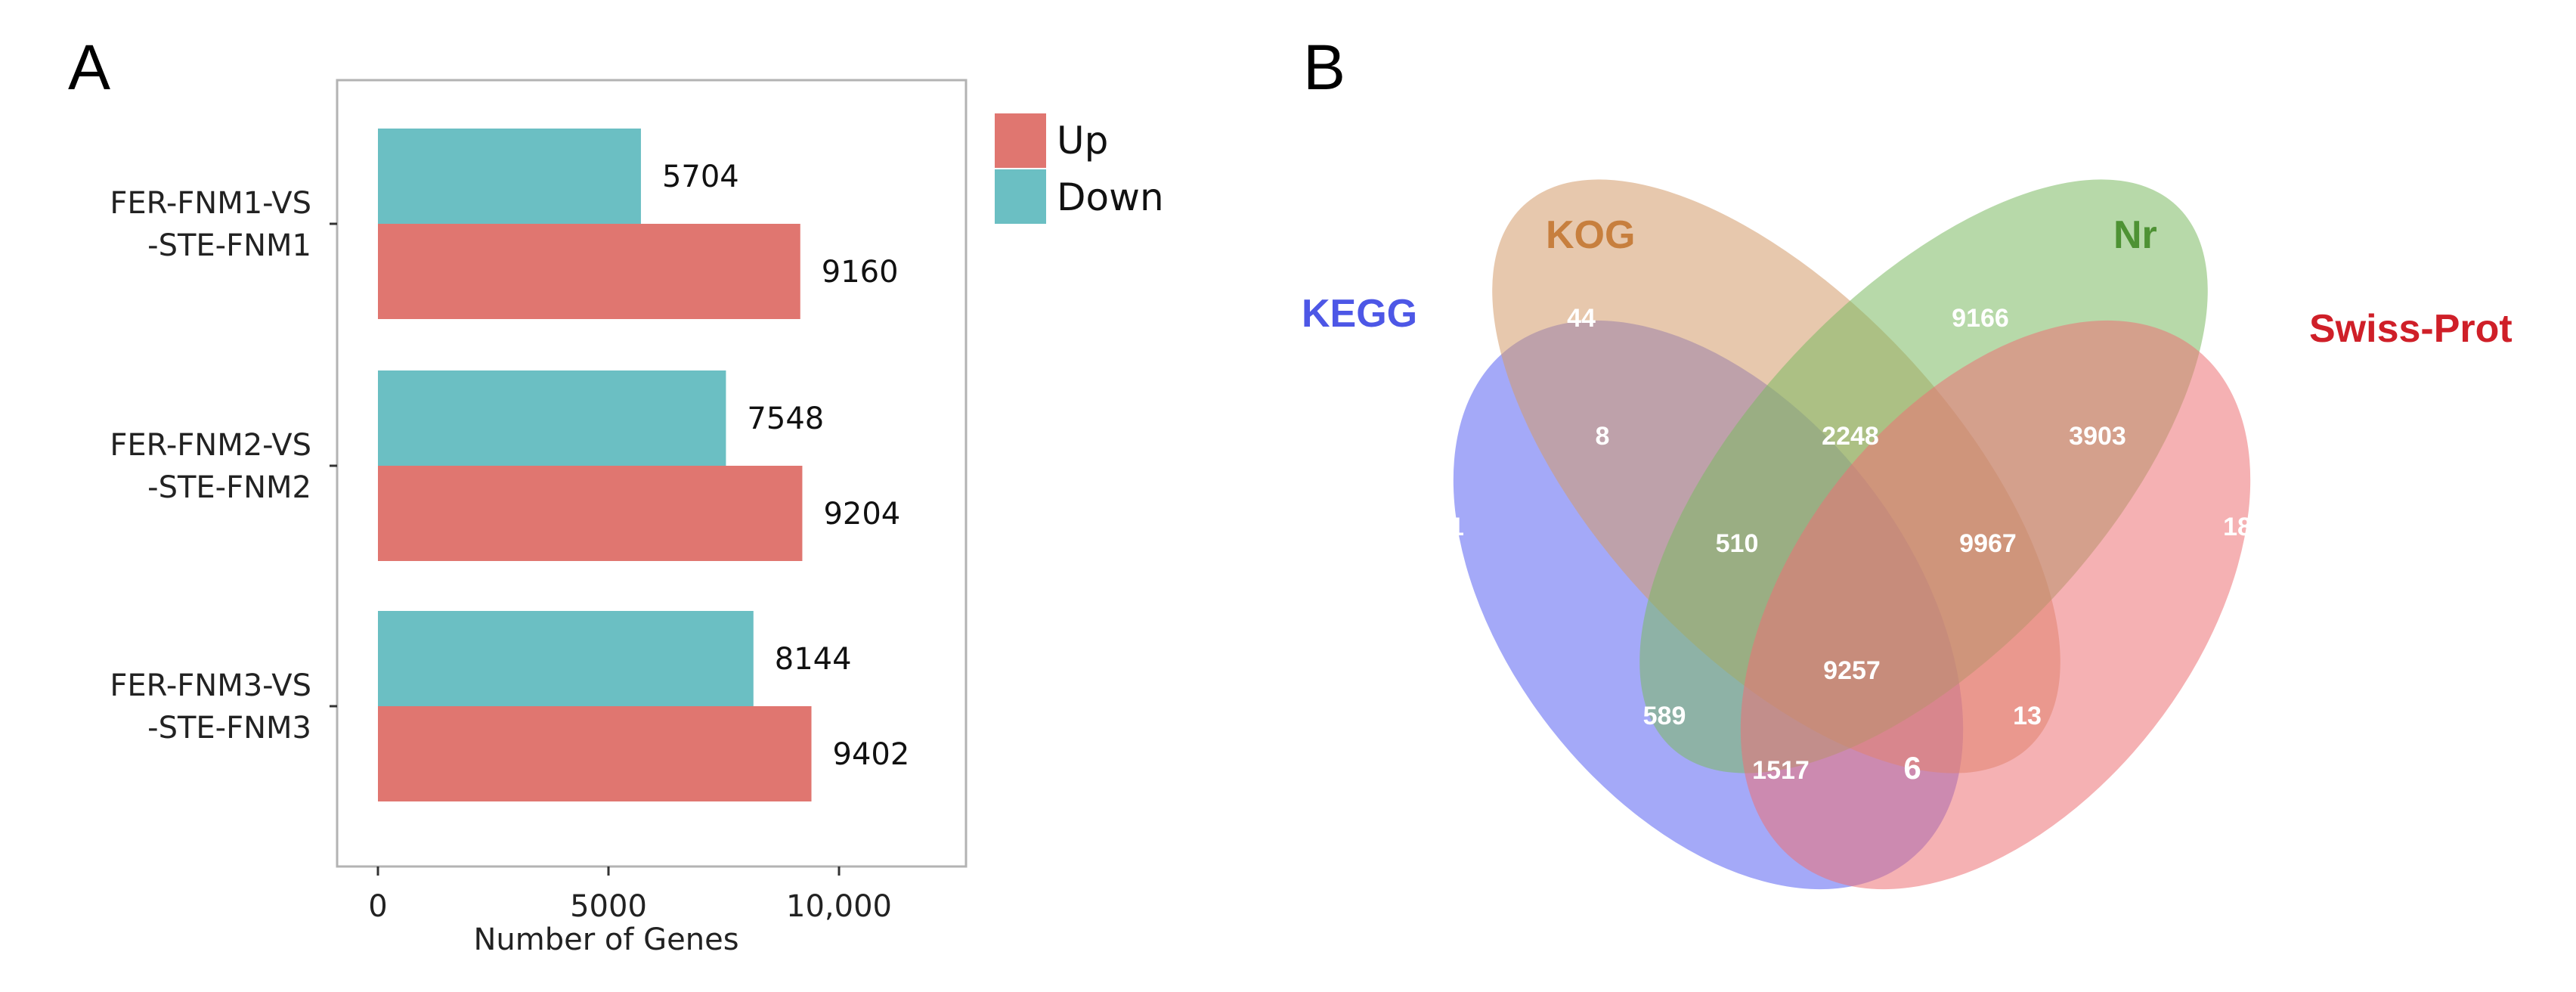 This screenshot has height=992, width=2576. Describe the element at coordinates (210, 685) in the screenshot. I see `y-tick-label-3-line-1: FER-FNM3-VS` at that location.